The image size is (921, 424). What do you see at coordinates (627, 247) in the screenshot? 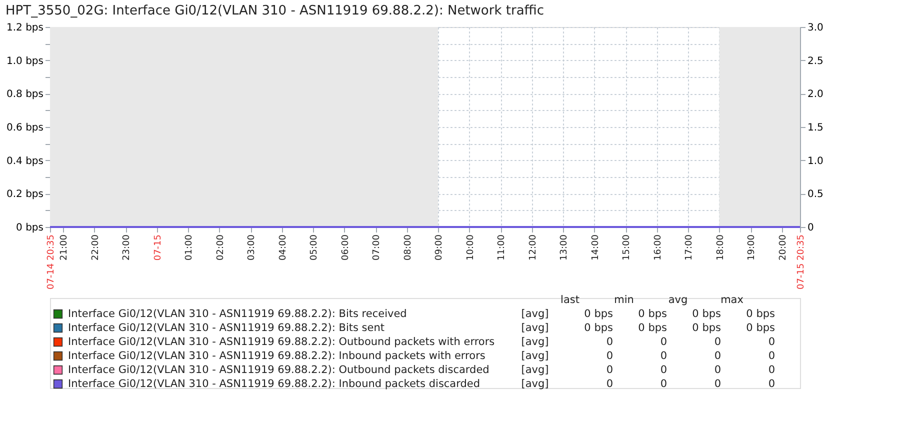
I see `x-tick-label: 15:00` at bounding box center [627, 247].